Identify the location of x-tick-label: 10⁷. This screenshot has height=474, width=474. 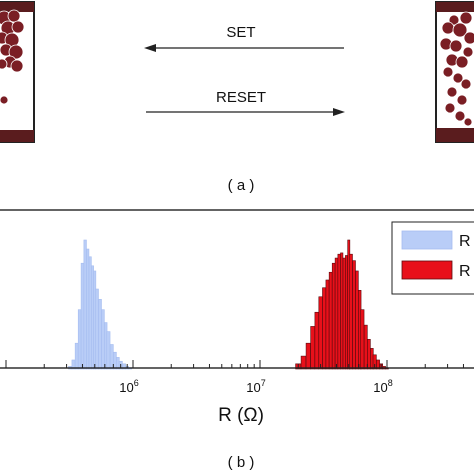
(255, 386).